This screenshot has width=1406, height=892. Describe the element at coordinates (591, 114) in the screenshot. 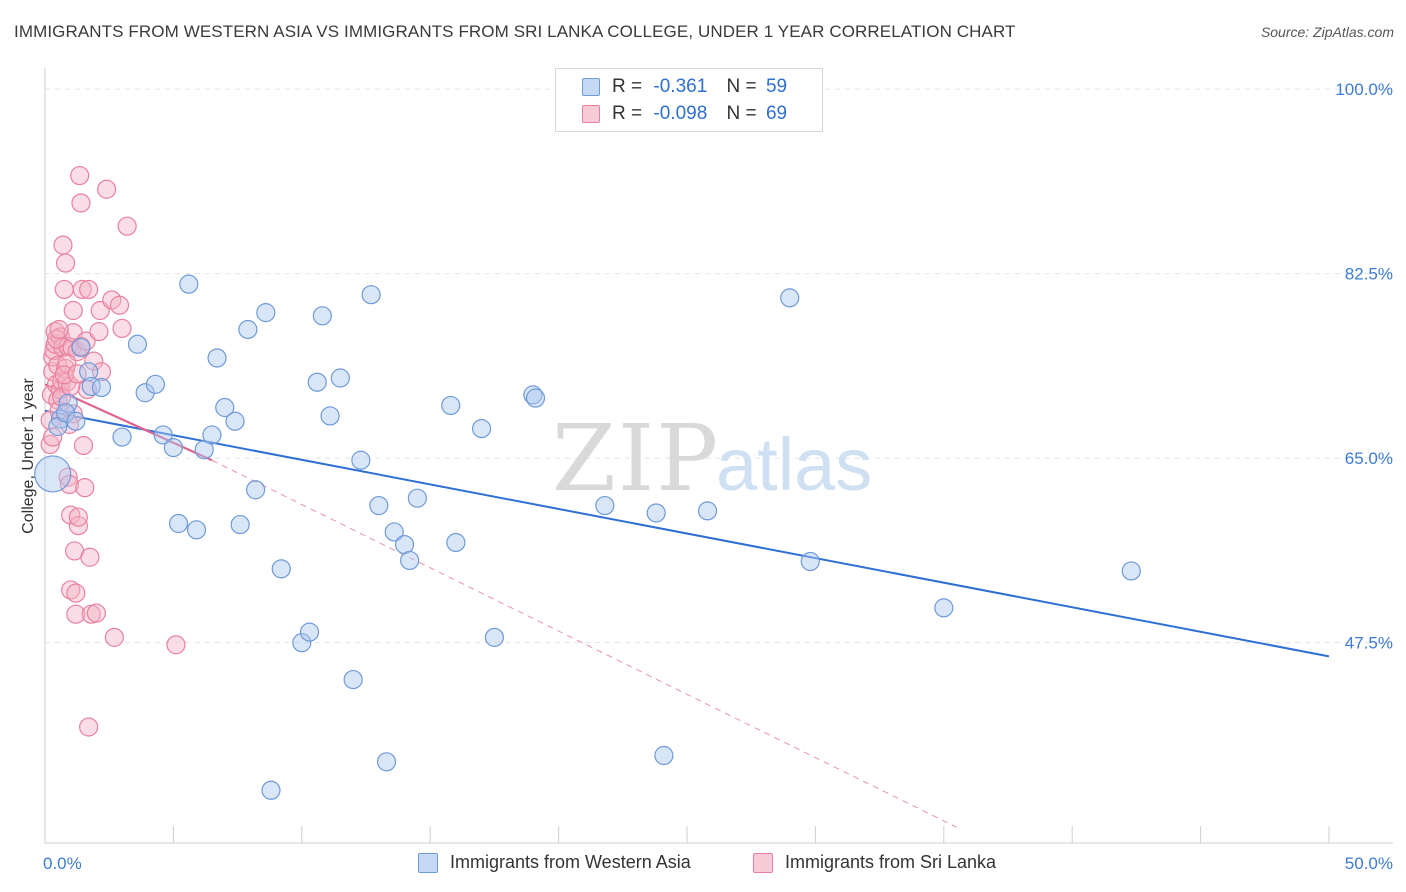

I see `legend-swatch-pink` at that location.